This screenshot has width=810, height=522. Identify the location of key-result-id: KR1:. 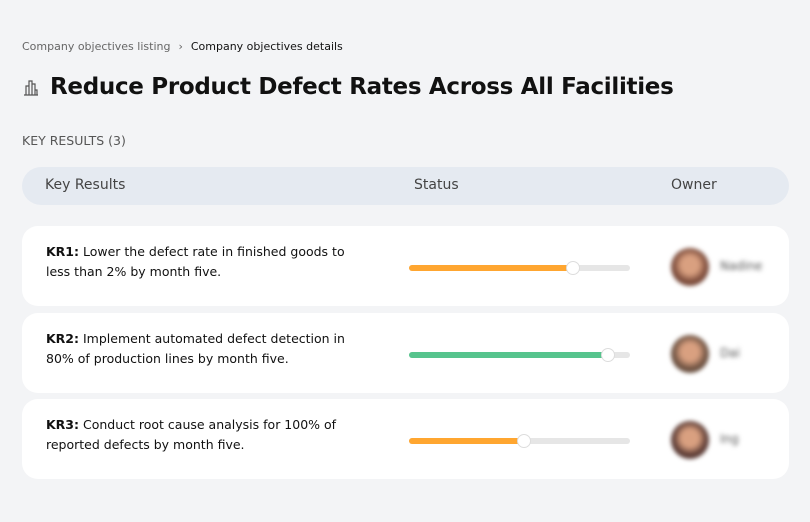
(63, 251).